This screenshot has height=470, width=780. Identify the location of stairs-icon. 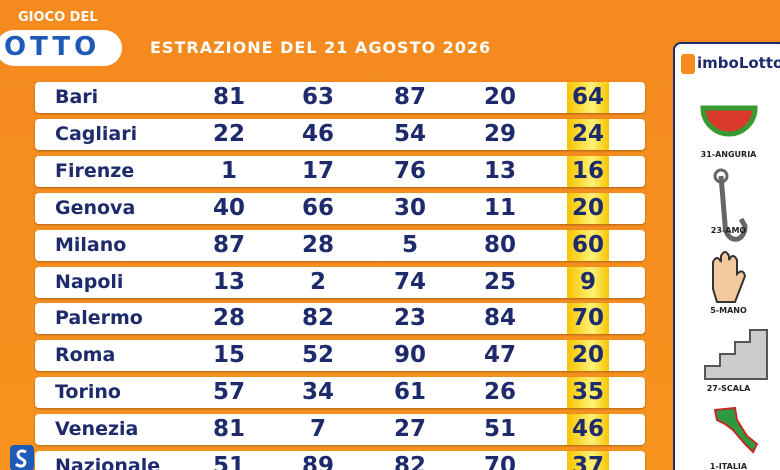
(736, 354).